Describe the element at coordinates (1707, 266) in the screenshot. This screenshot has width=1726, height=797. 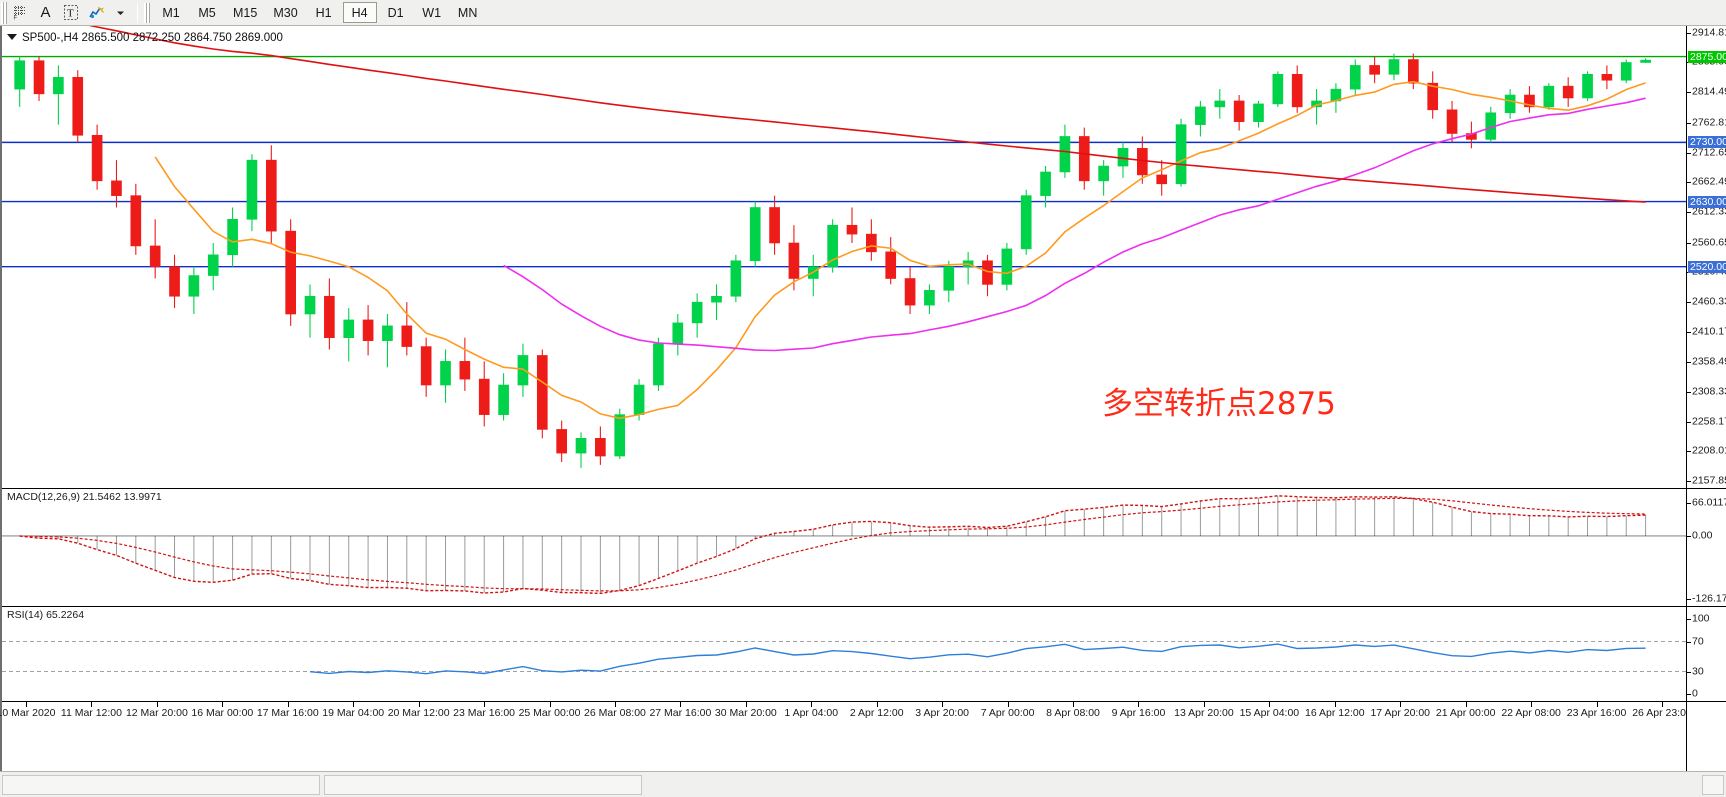
I see `price-level-tag-2520: 2520.000` at that location.